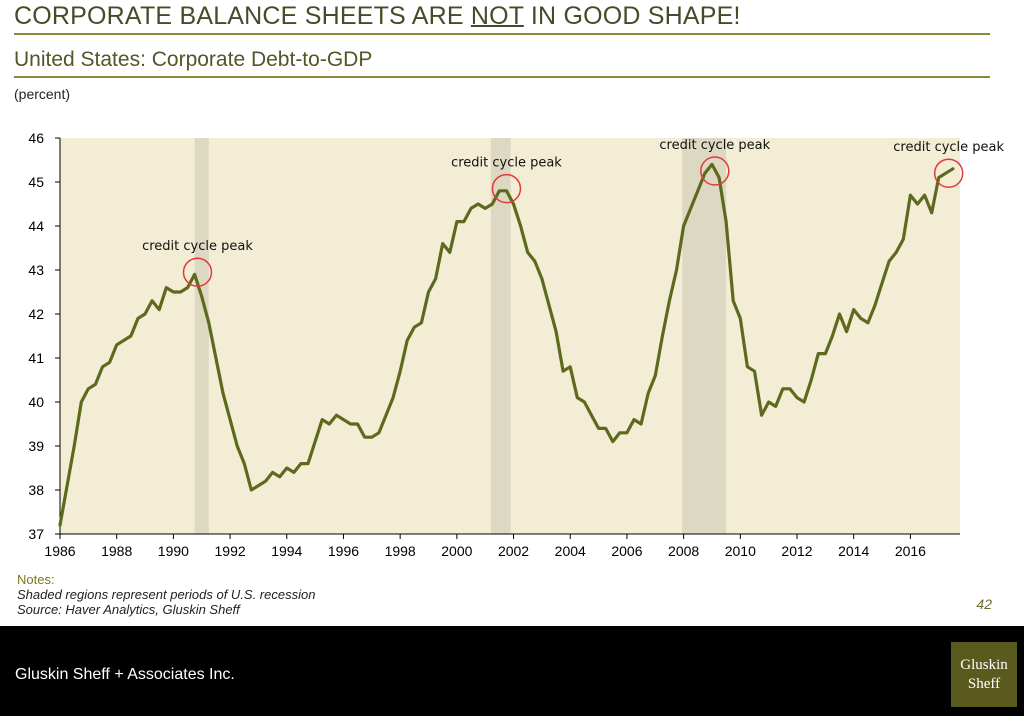 The height and width of the screenshot is (716, 1024). What do you see at coordinates (948, 147) in the screenshot?
I see `peak-annotation-4: credit cycle peak` at bounding box center [948, 147].